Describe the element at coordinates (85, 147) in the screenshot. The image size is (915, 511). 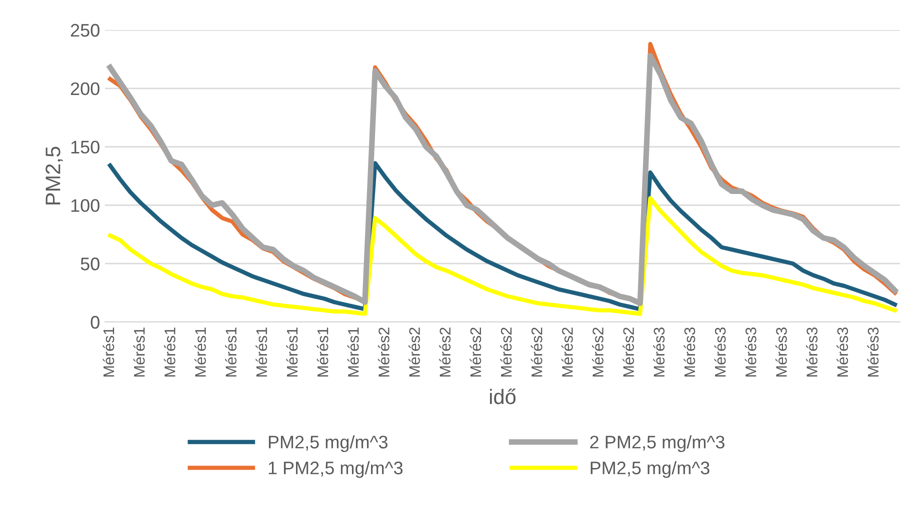
I see `y-tick-label: 150` at that location.